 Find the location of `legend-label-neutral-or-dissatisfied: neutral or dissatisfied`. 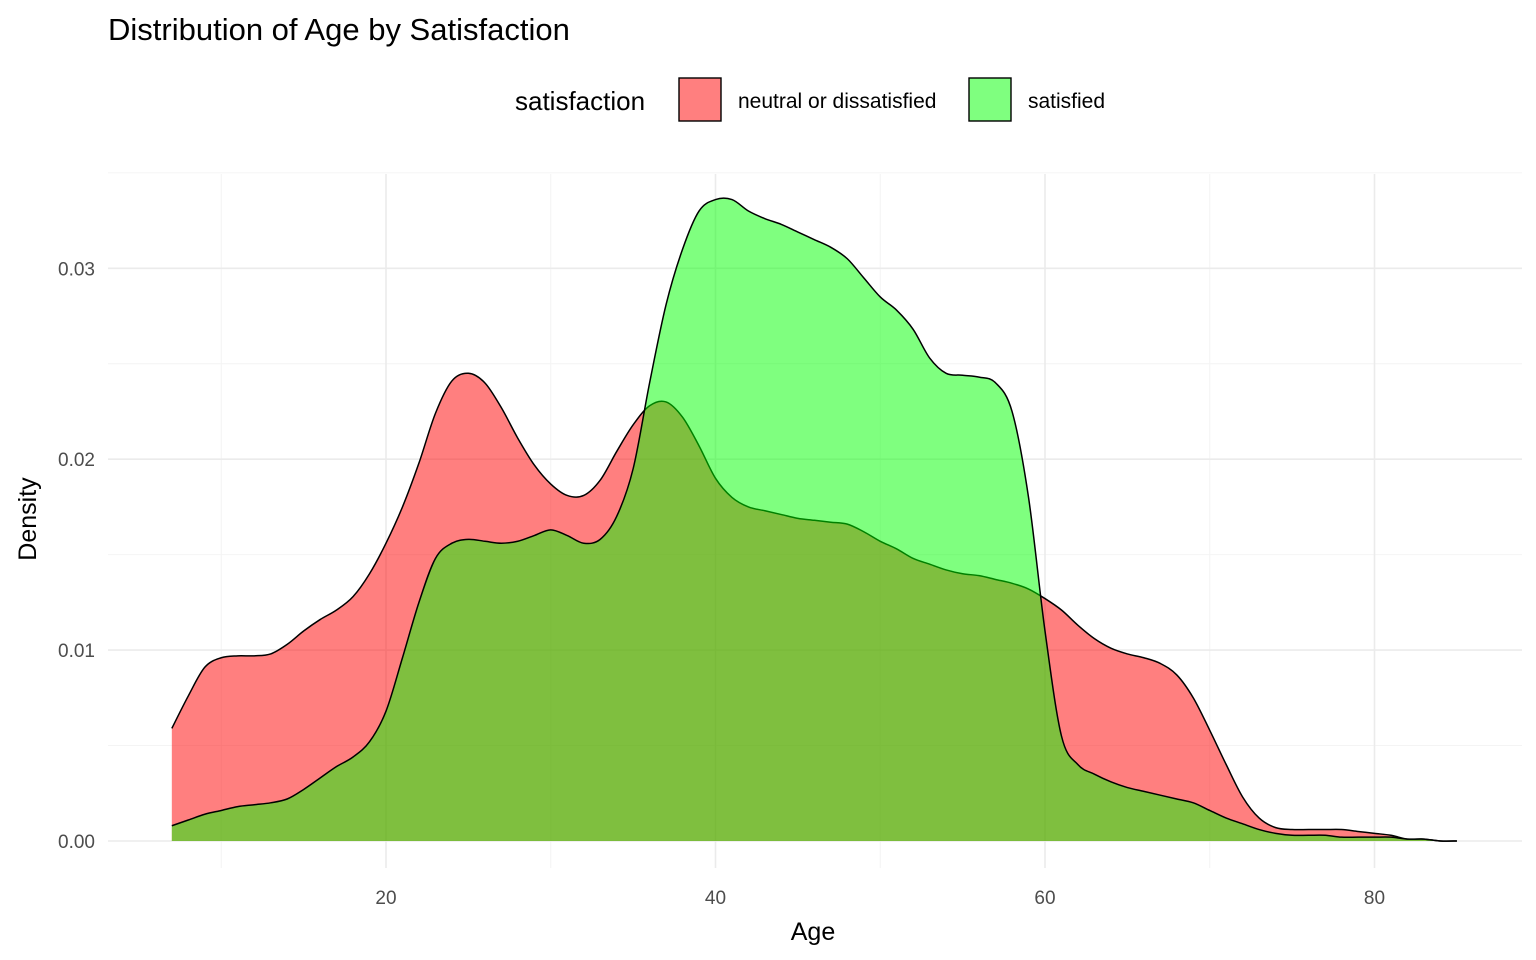

legend-label-neutral-or-dissatisfied: neutral or dissatisfied is located at coordinates (837, 101).